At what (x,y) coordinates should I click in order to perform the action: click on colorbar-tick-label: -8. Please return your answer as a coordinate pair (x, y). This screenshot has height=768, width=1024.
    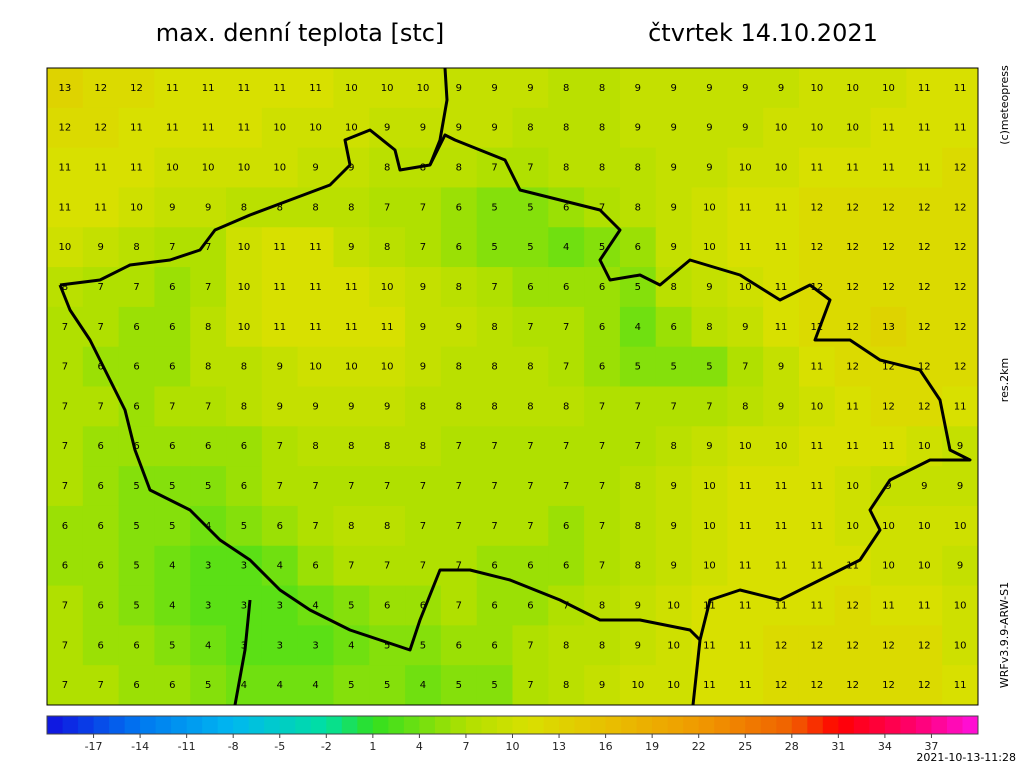
    Looking at the image, I should click on (233, 746).